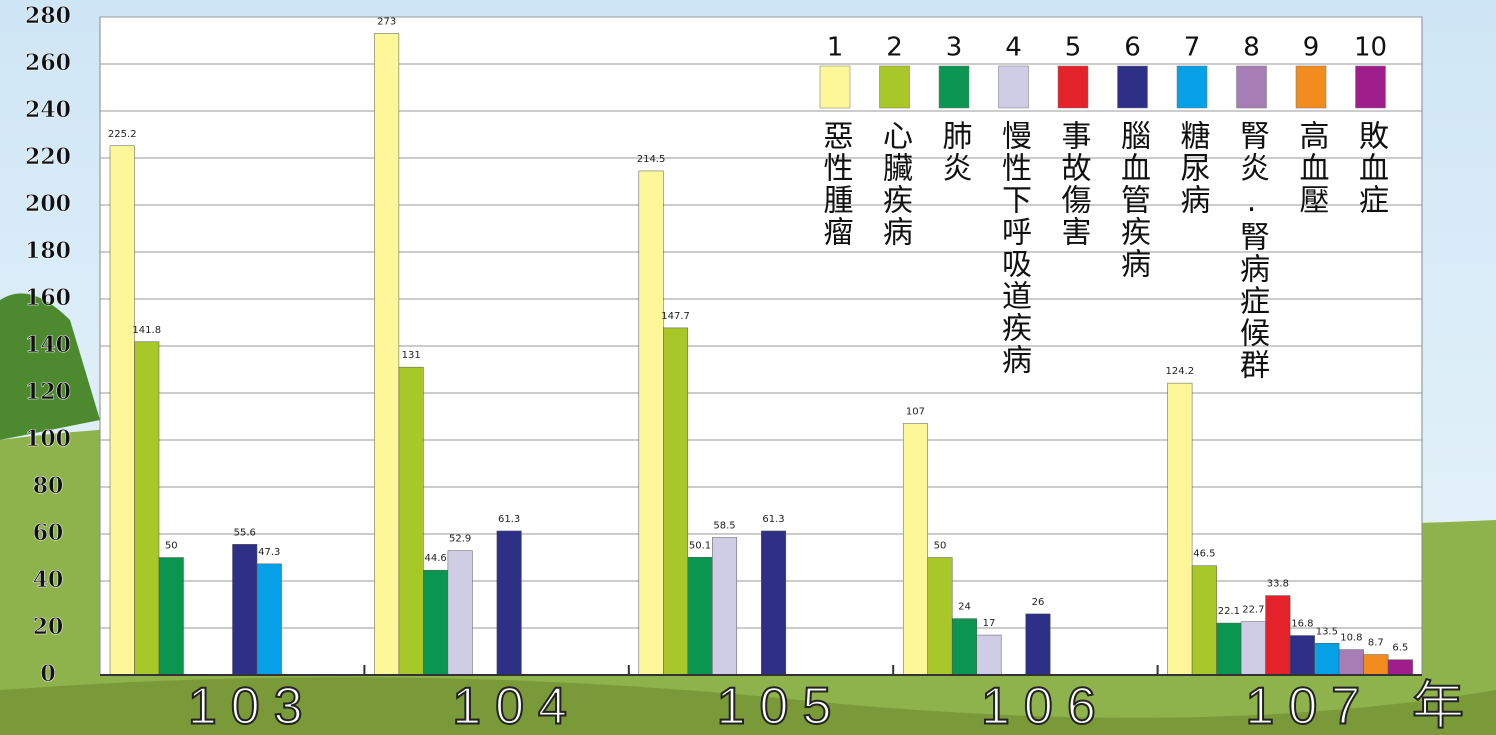  Describe the element at coordinates (48, 392) in the screenshot. I see `y-tick-label: 120` at that location.